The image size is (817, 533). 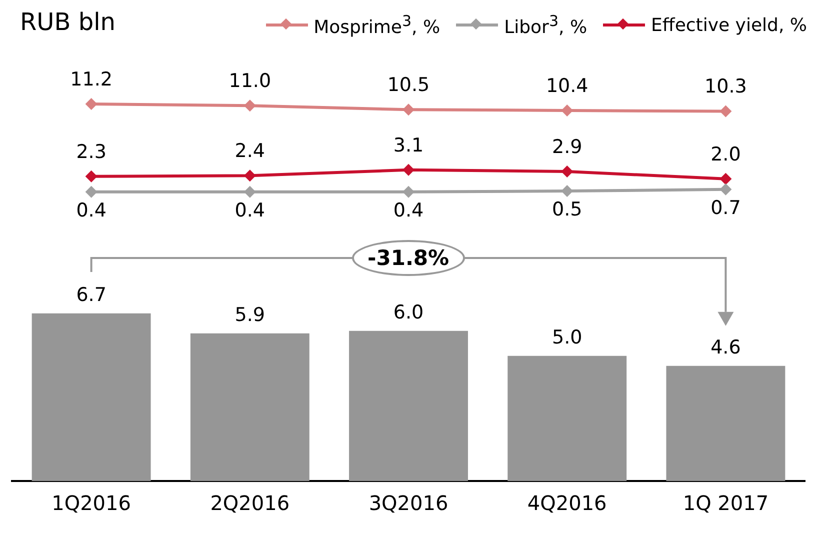 What do you see at coordinates (408, 85) in the screenshot?
I see `data-label: 10.5` at bounding box center [408, 85].